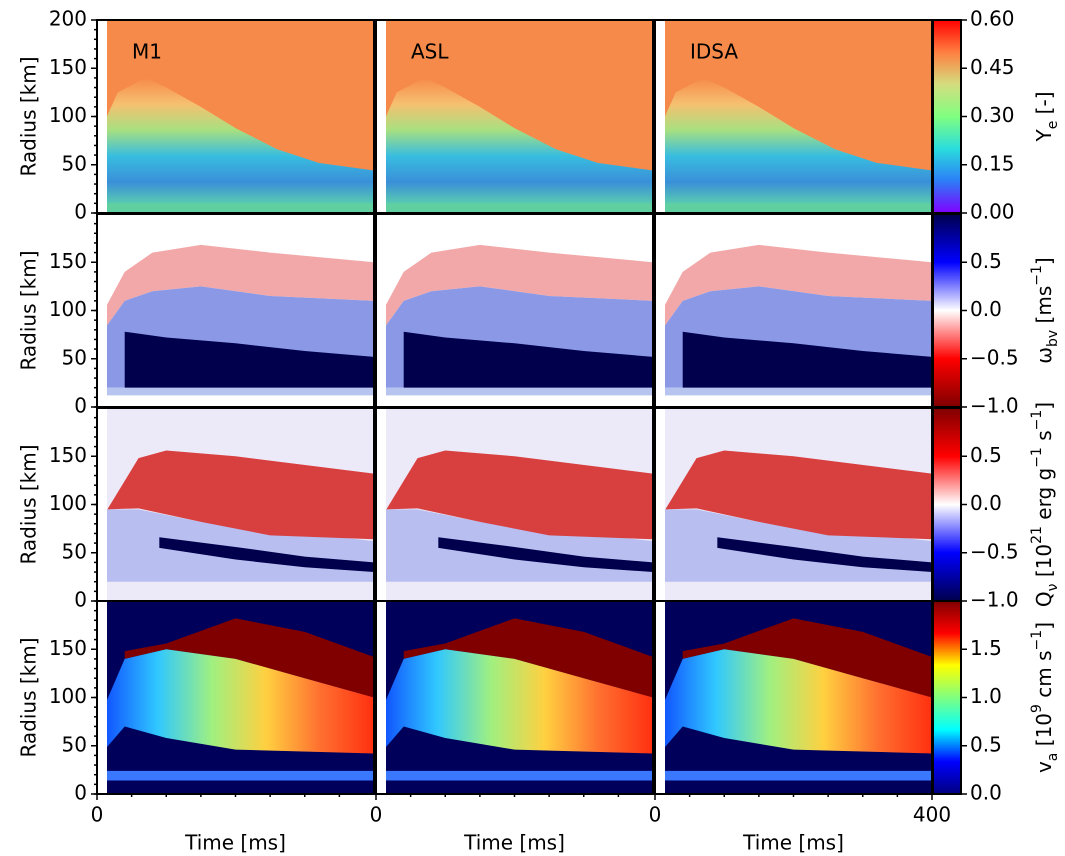 The height and width of the screenshot is (856, 1065). I want to click on label-part: erg g, so click(1044, 497).